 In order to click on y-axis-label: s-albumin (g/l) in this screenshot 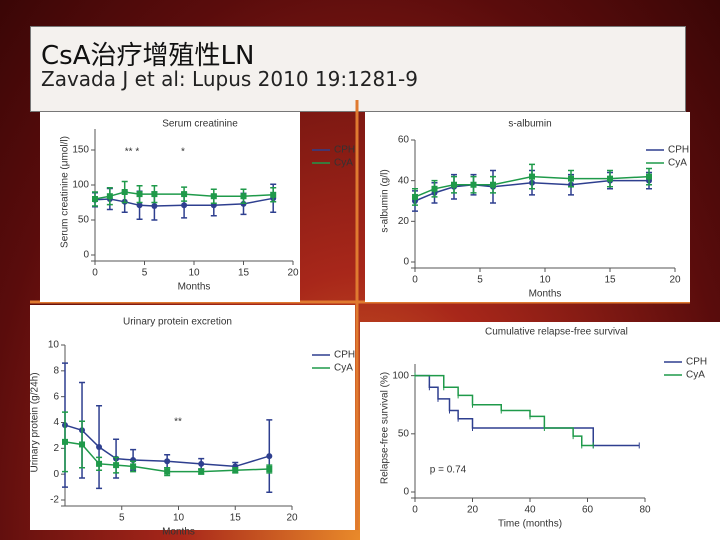, I will do `click(385, 200)`.